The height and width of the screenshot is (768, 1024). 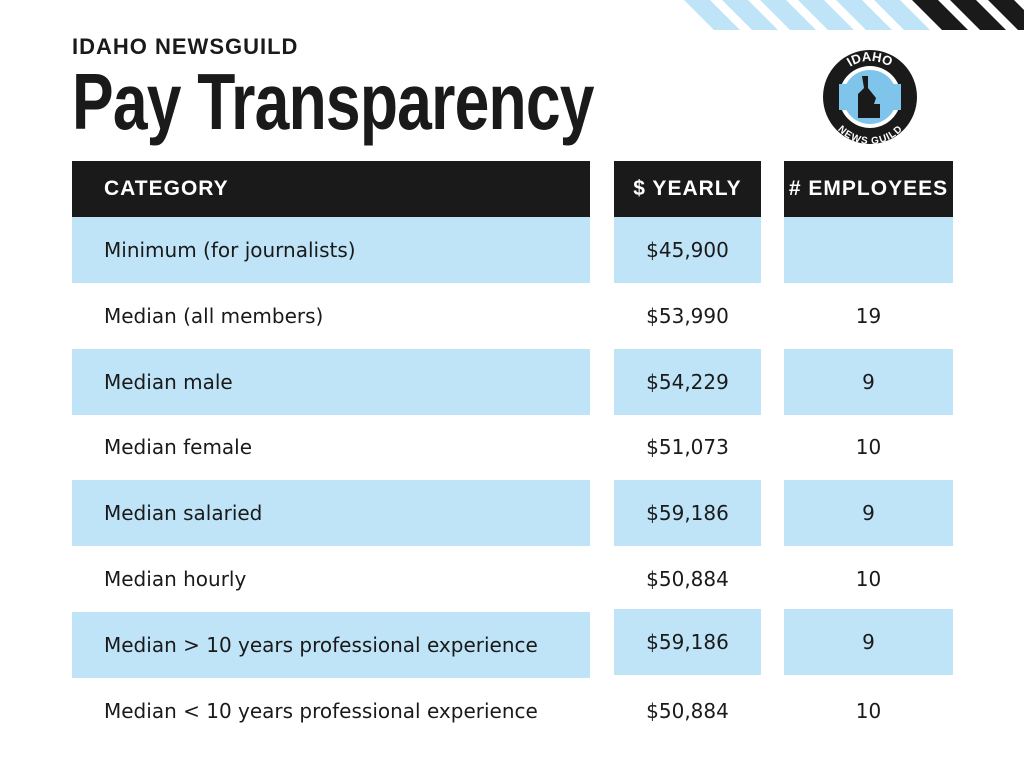 I want to click on cell: Median female, so click(x=178, y=447).